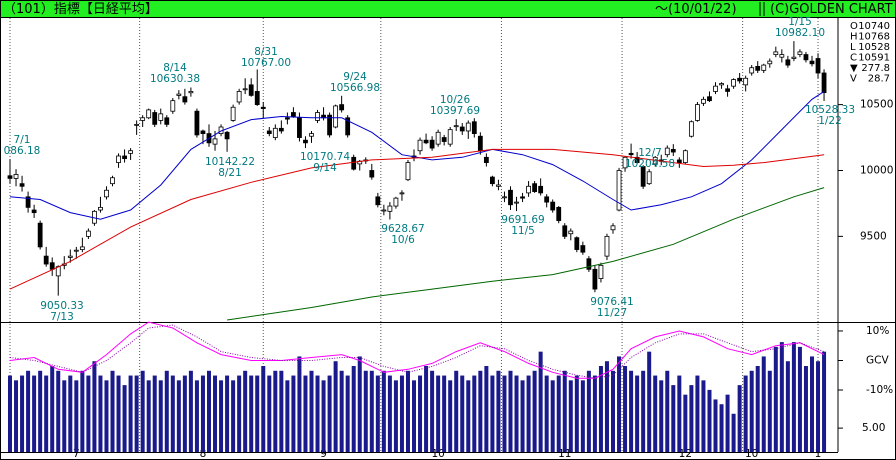 The height and width of the screenshot is (460, 896). What do you see at coordinates (853, 58) in the screenshot?
I see `quote-key: C` at bounding box center [853, 58].